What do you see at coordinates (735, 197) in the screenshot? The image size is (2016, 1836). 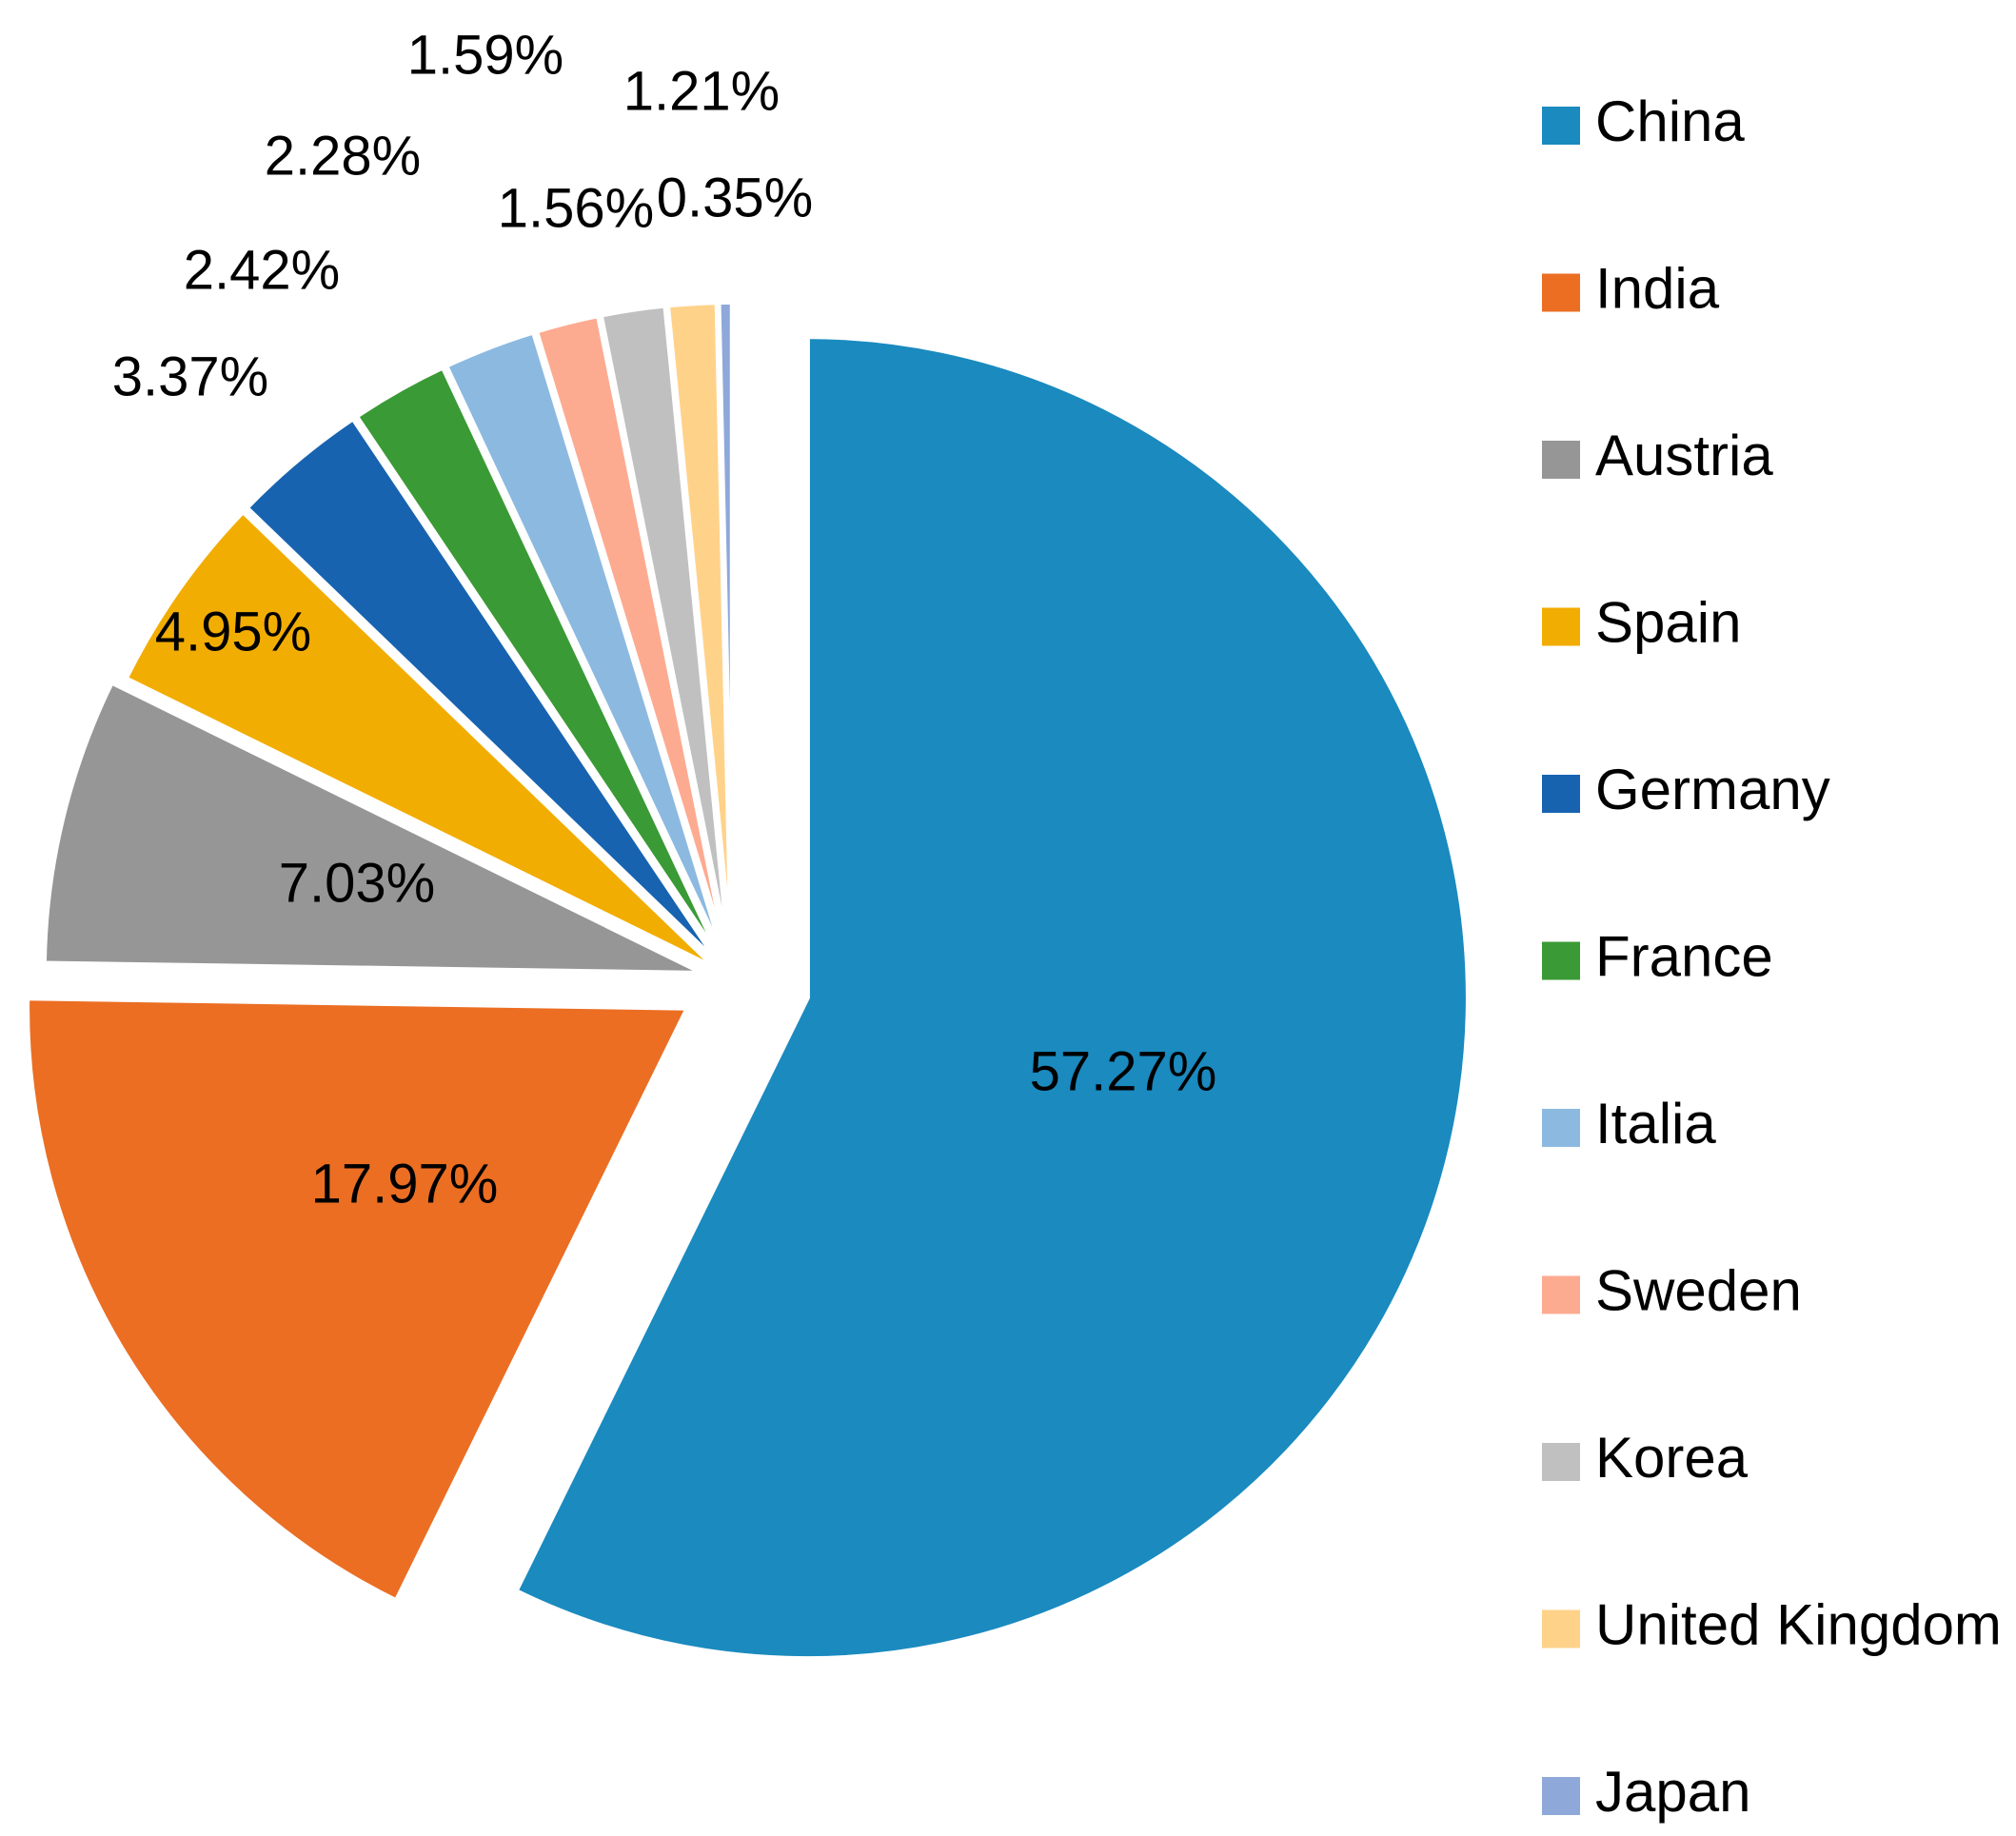 I see `value-label-japan: 0.35%` at bounding box center [735, 197].